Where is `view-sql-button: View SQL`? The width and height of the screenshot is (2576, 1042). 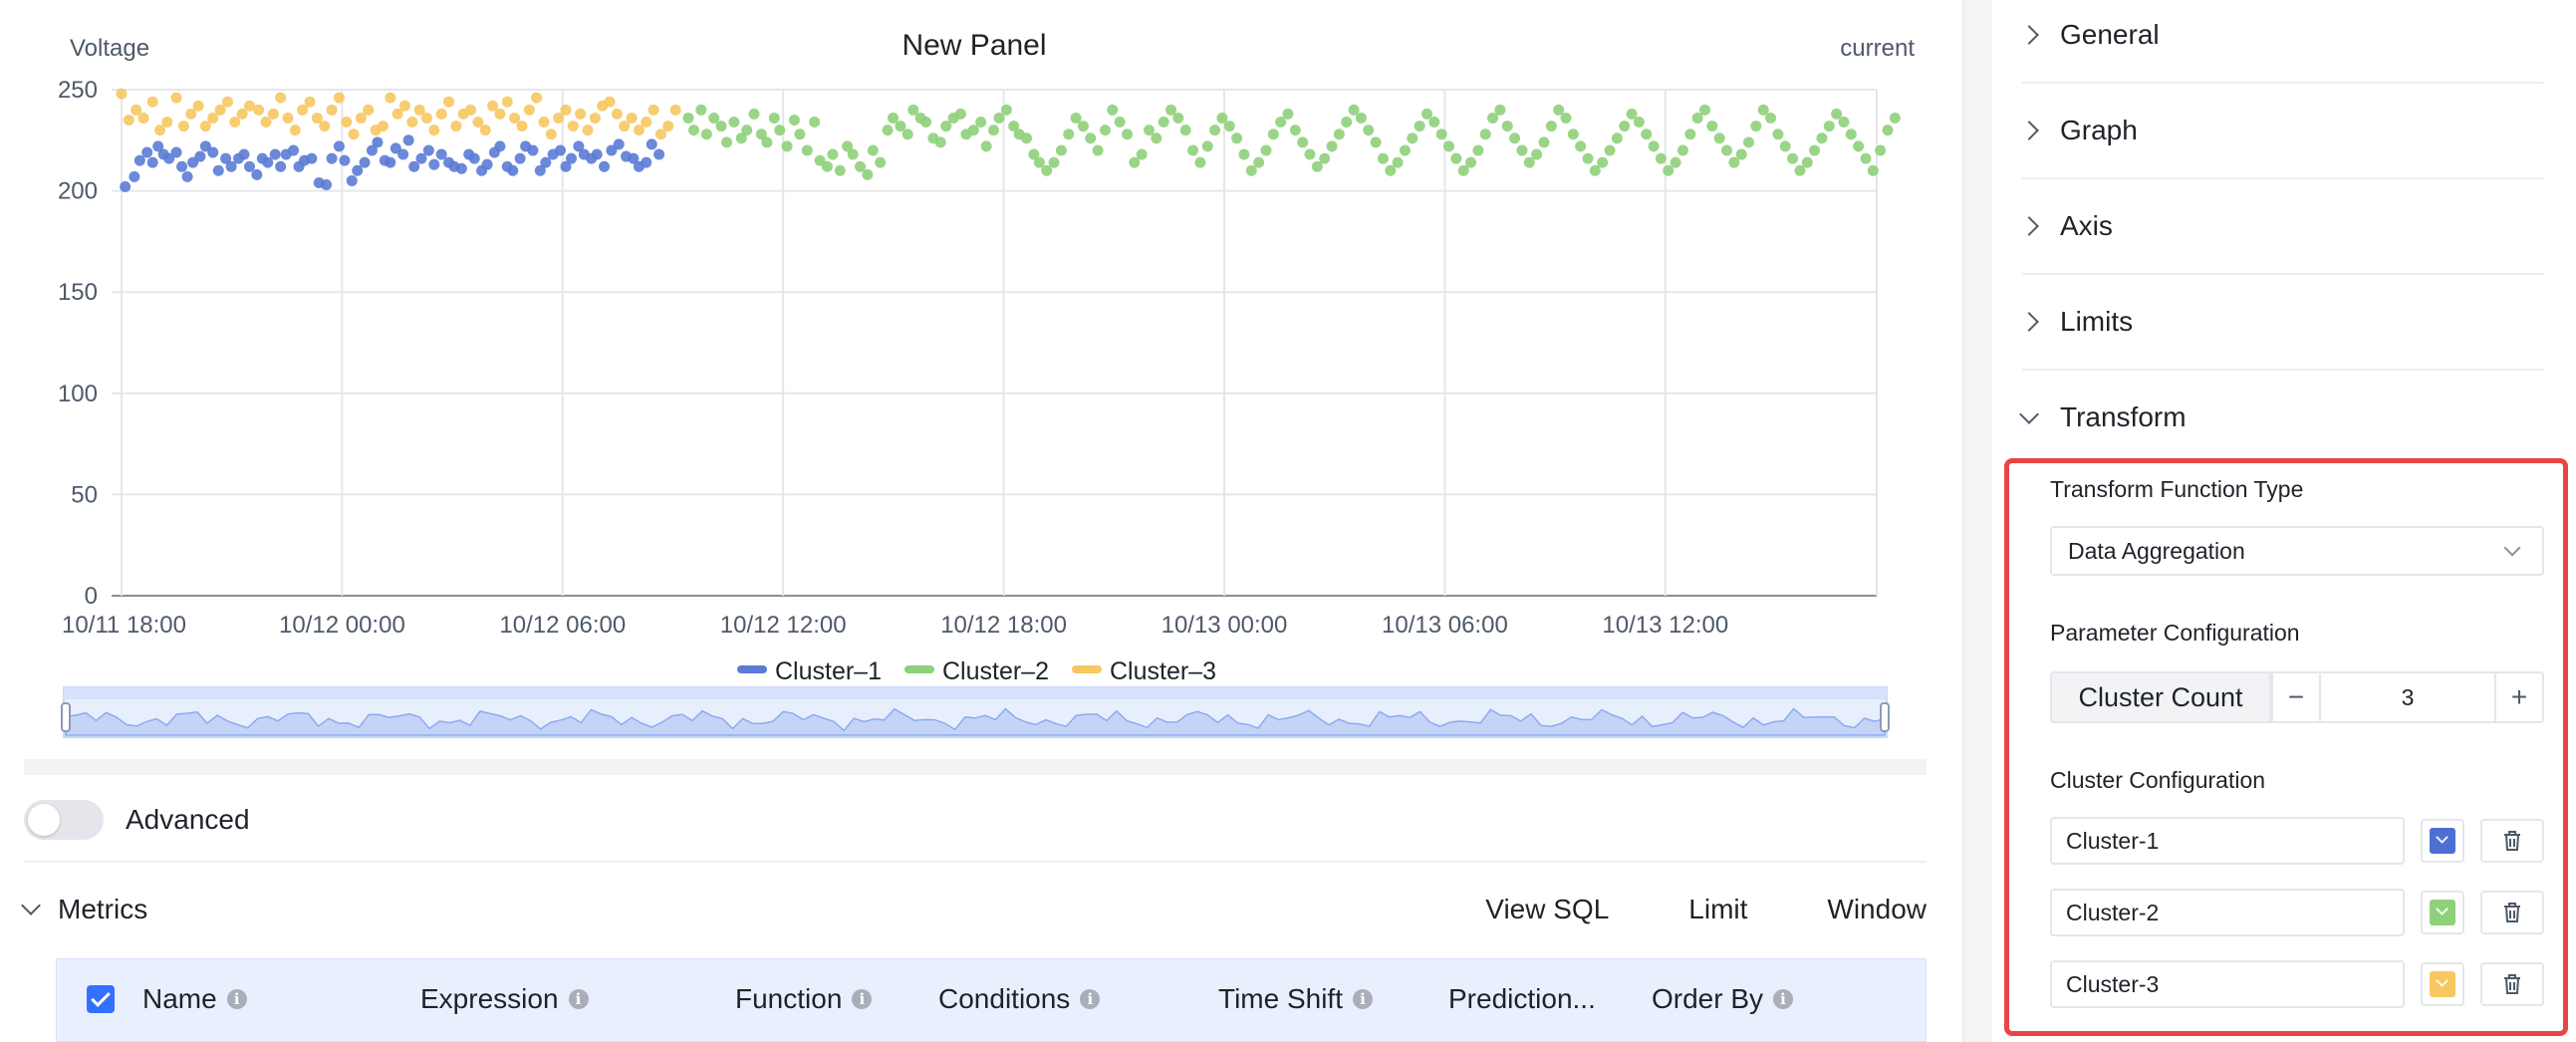
view-sql-button: View SQL is located at coordinates (1547, 909).